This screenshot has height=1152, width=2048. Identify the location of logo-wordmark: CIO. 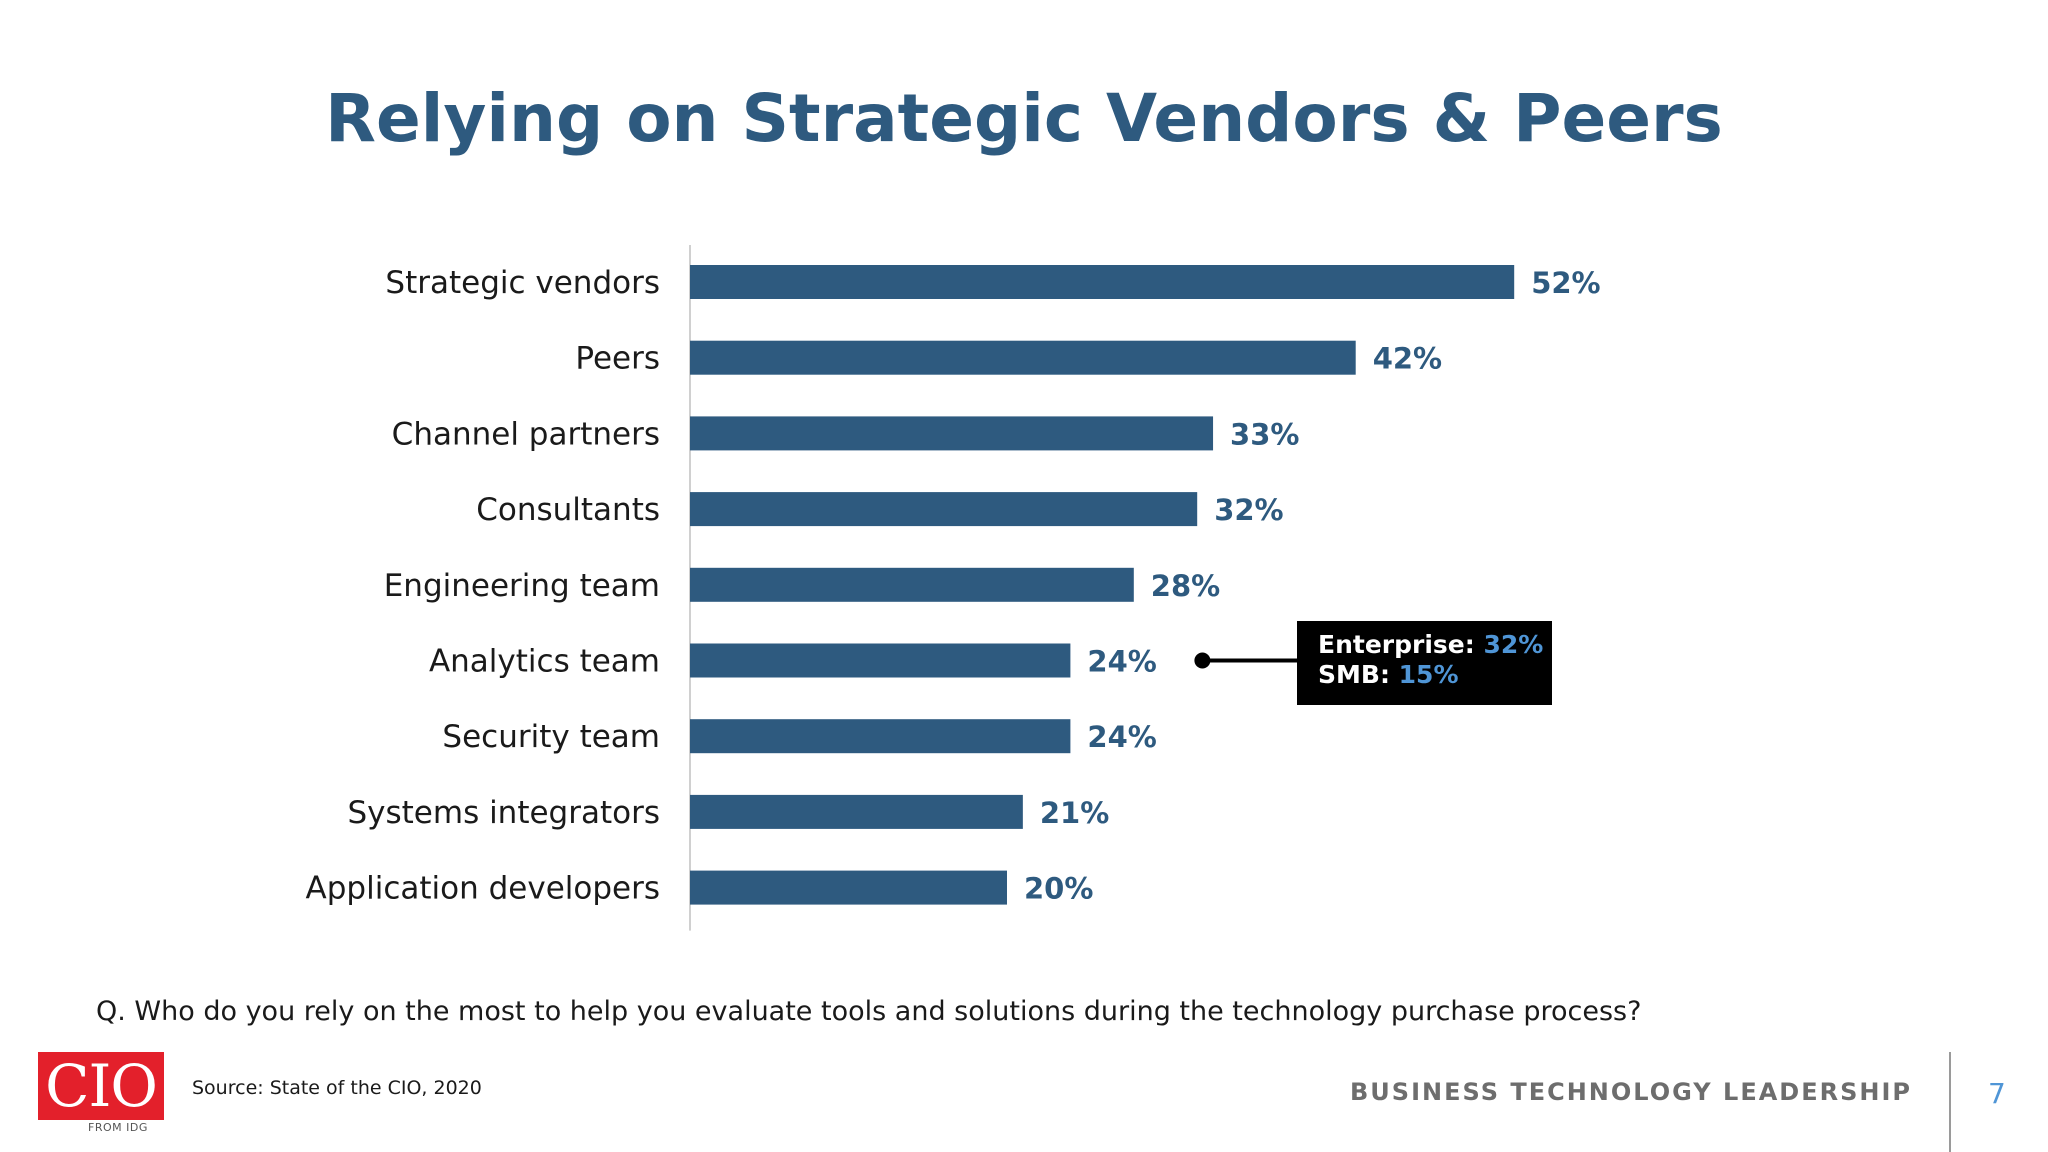
(101, 1086).